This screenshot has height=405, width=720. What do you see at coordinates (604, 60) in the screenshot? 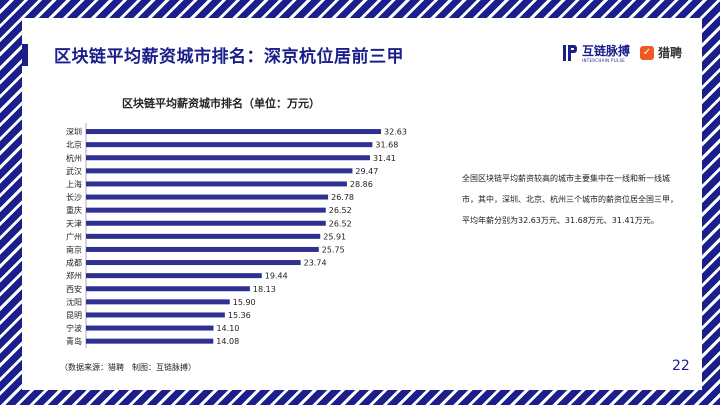
I see `hulian-logo-subtitle: INTERCHAIN PULSE` at bounding box center [604, 60].